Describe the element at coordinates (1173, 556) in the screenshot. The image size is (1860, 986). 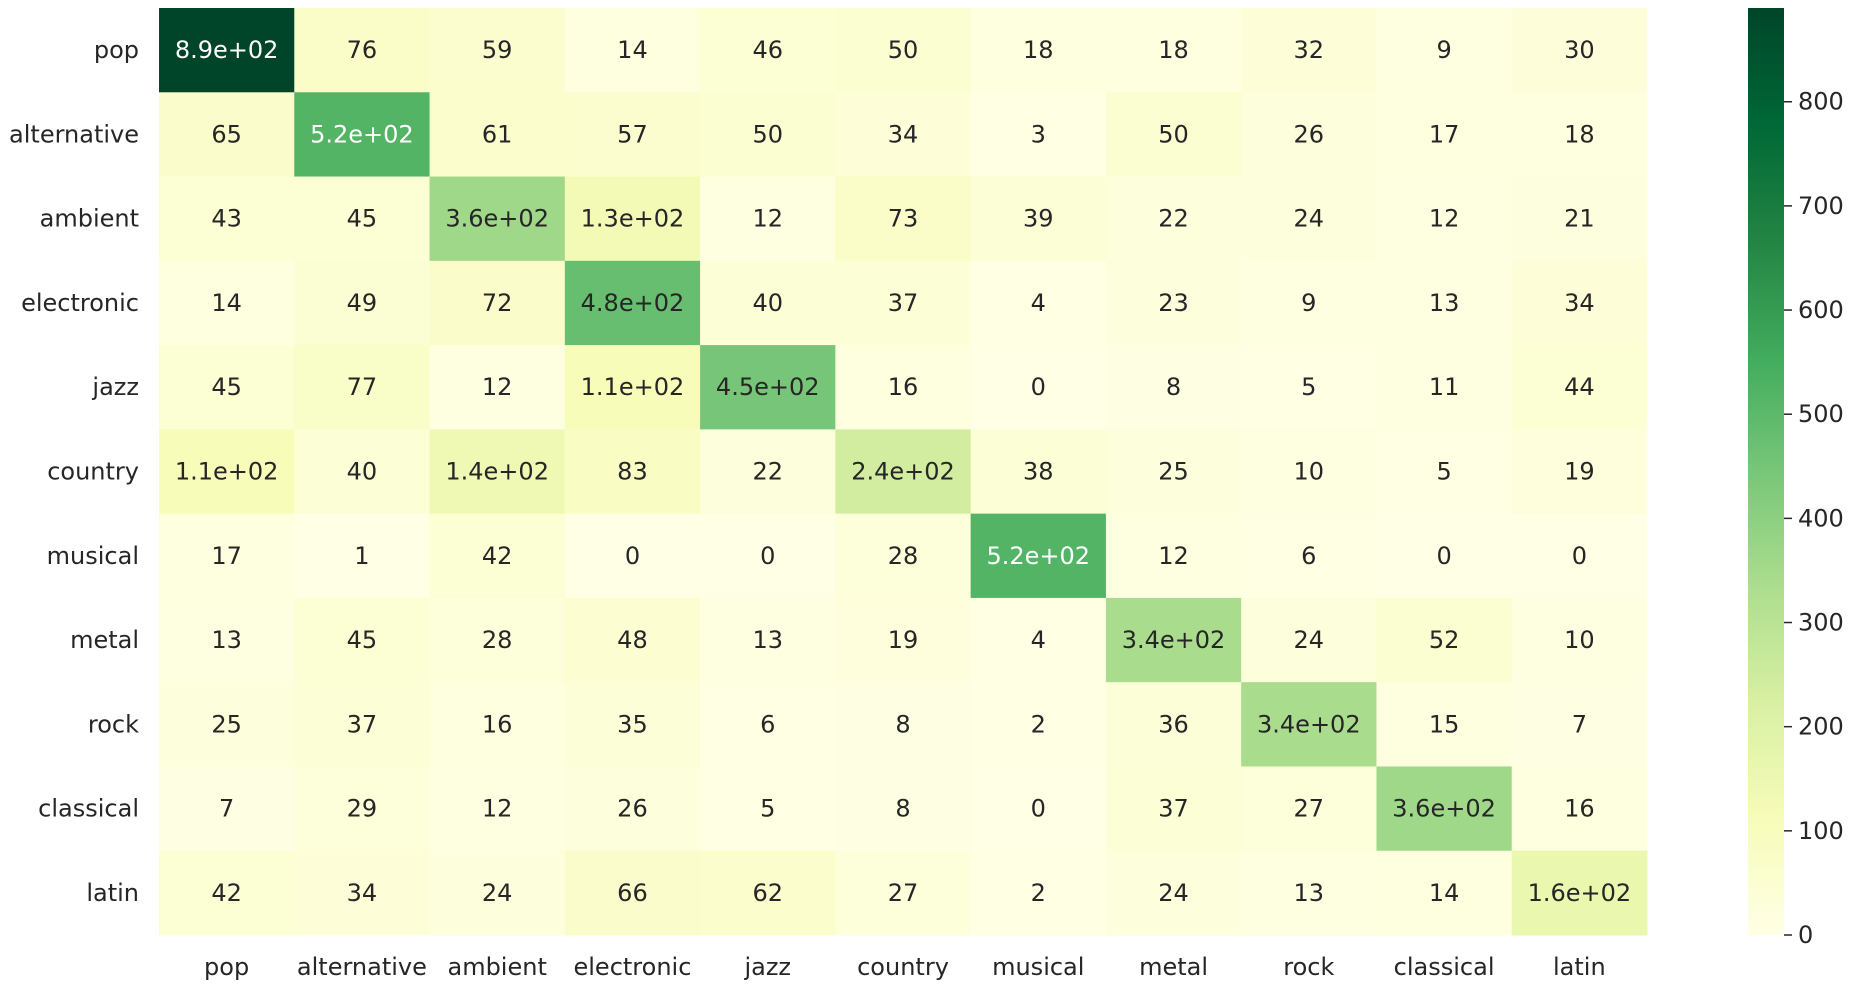
I see `heatmap-cell-musical-metal` at that location.